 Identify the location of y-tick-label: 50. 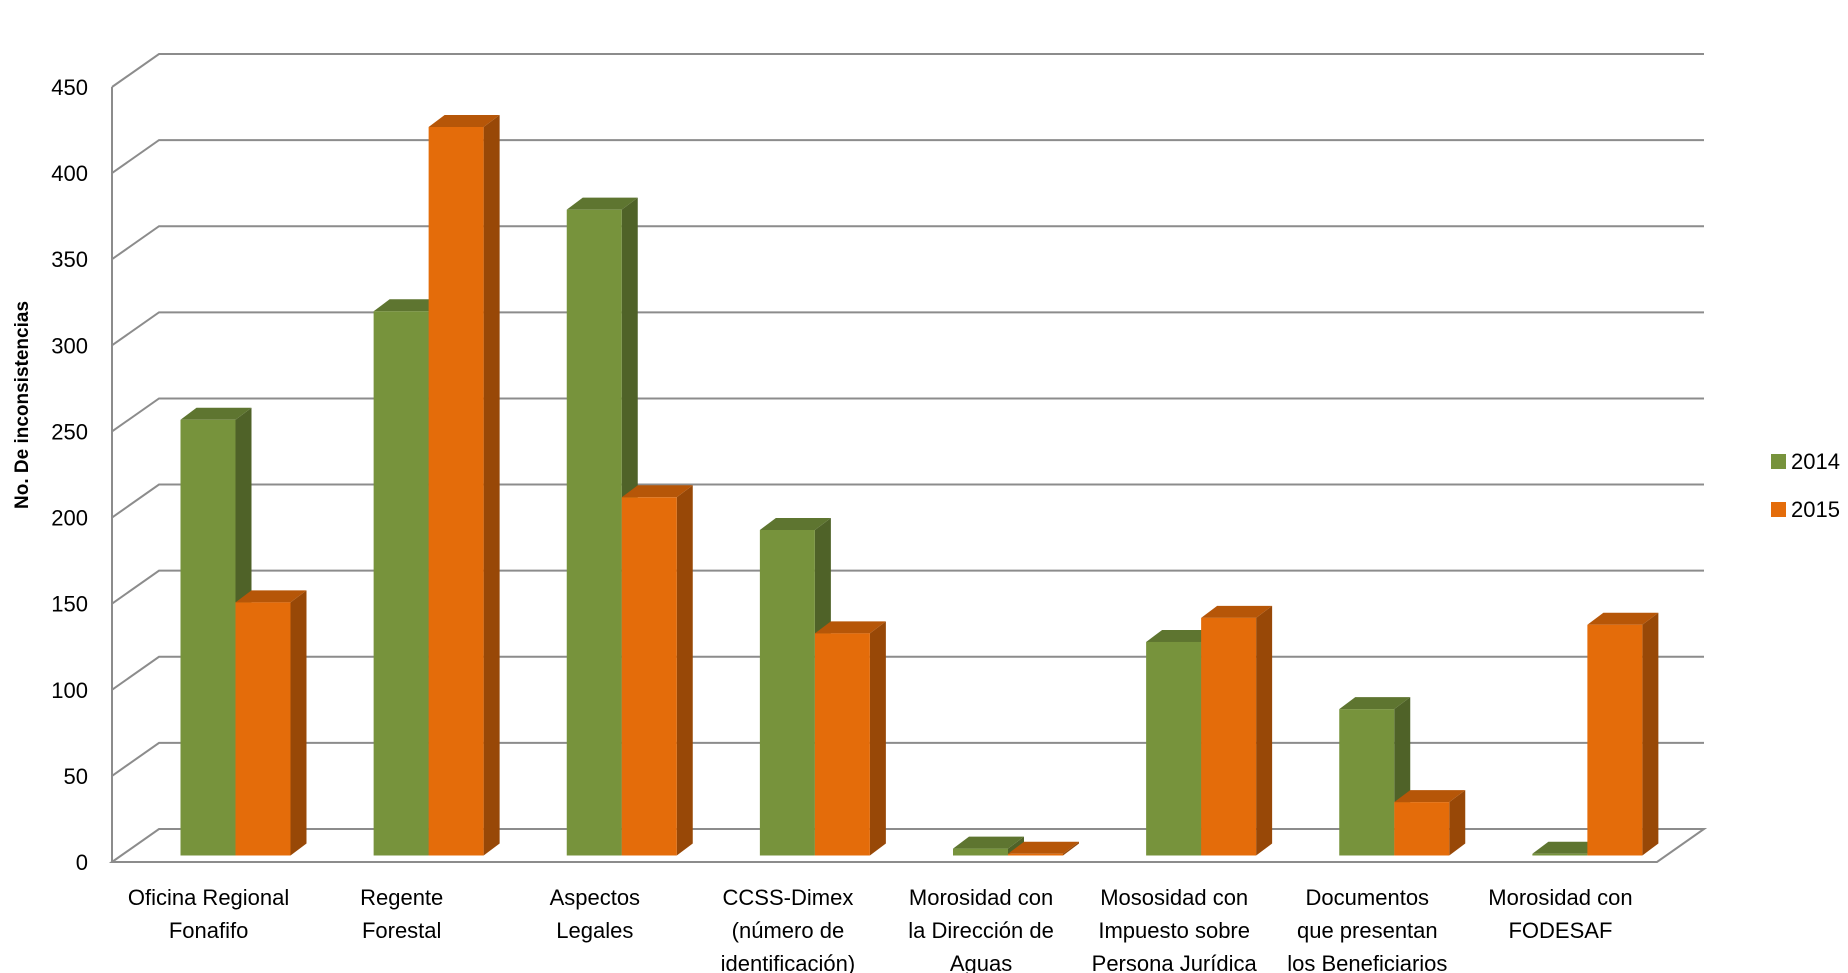
(76, 776).